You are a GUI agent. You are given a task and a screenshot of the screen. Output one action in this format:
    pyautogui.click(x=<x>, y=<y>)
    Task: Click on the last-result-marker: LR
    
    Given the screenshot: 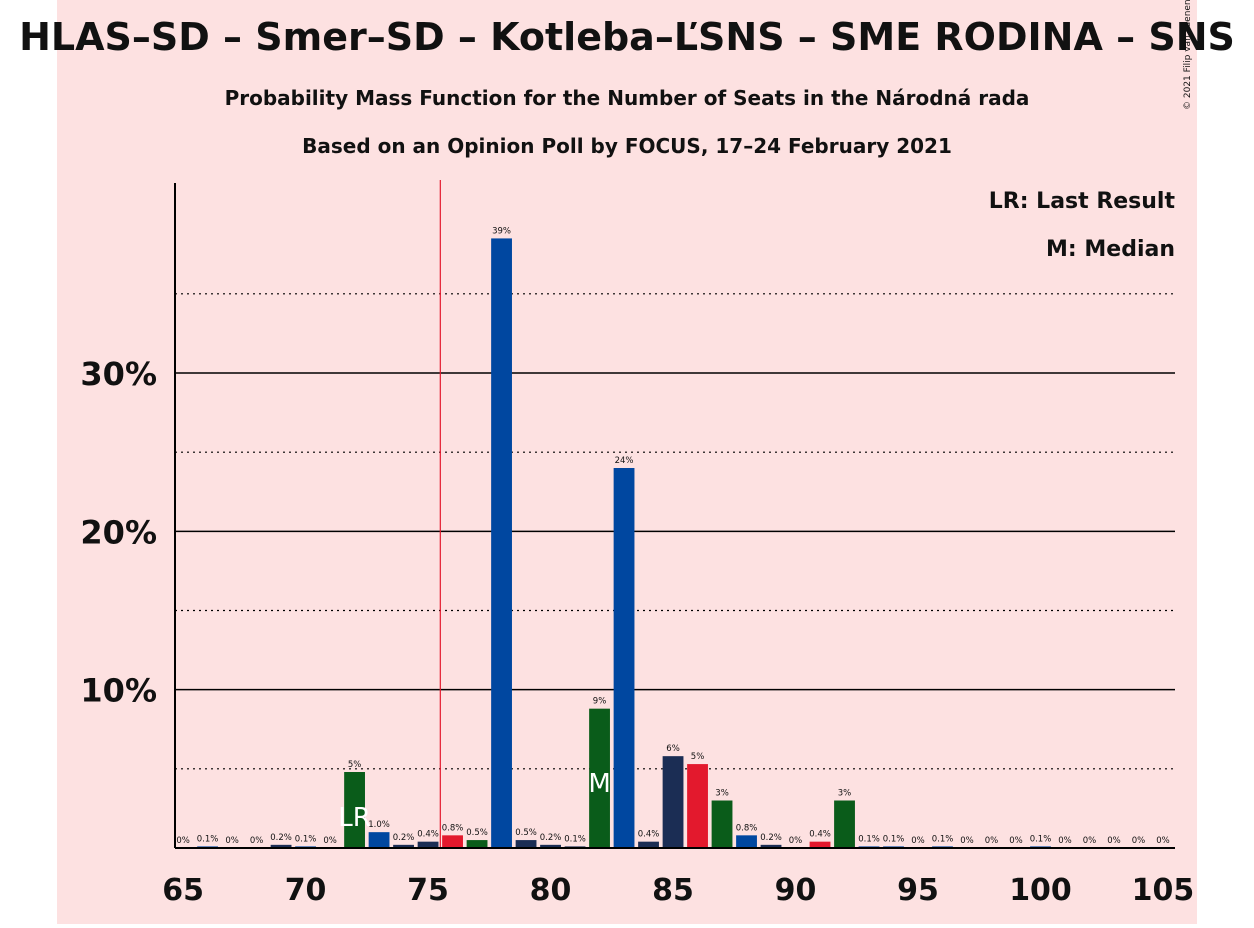 What is the action you would take?
    pyautogui.click(x=354, y=818)
    